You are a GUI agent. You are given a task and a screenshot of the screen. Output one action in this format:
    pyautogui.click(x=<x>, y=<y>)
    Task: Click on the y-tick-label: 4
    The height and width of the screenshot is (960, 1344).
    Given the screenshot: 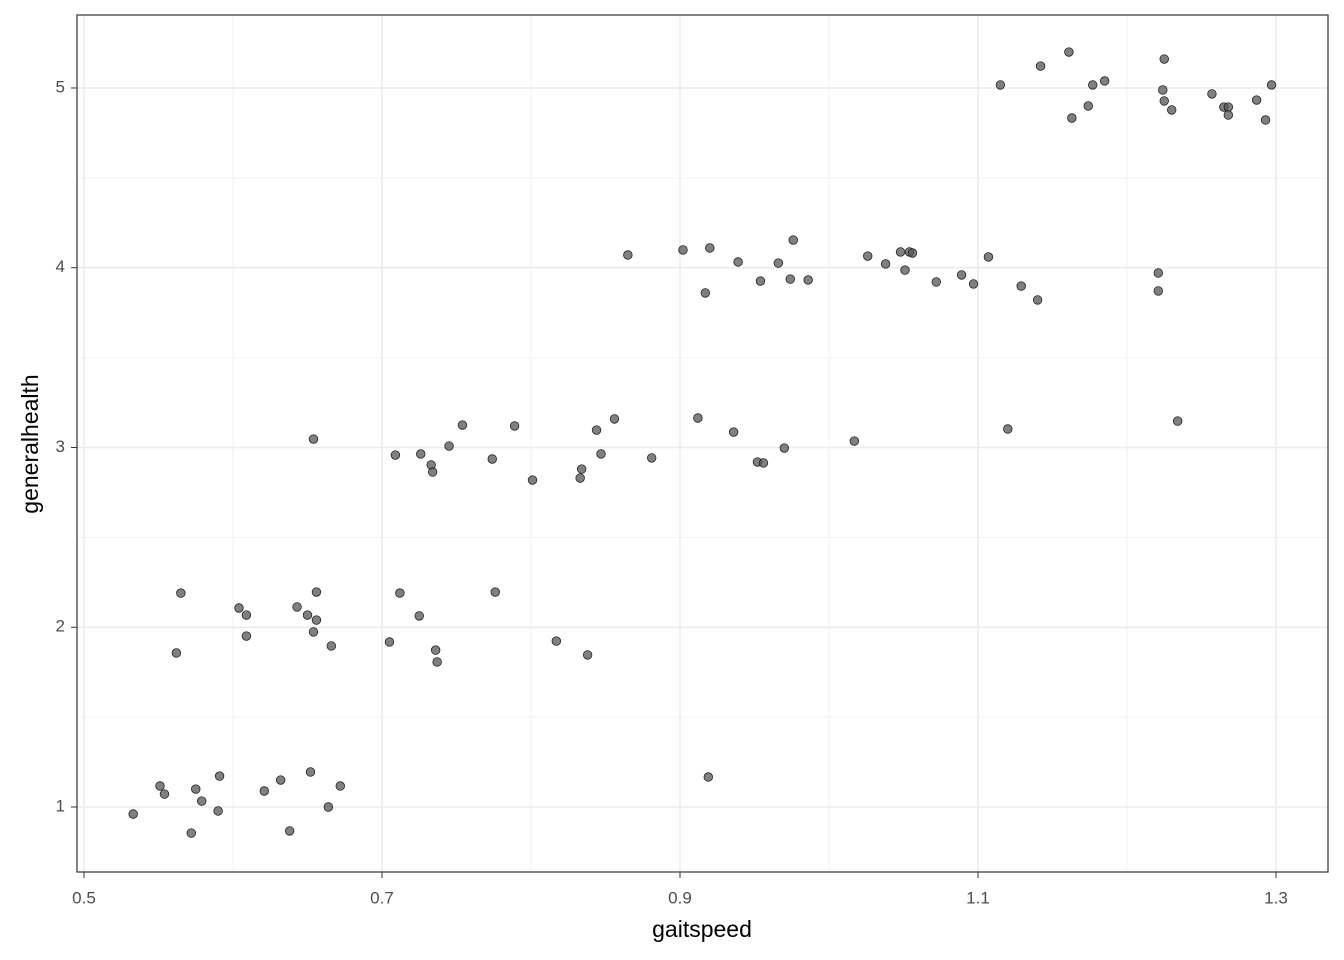 What is the action you would take?
    pyautogui.click(x=60, y=266)
    